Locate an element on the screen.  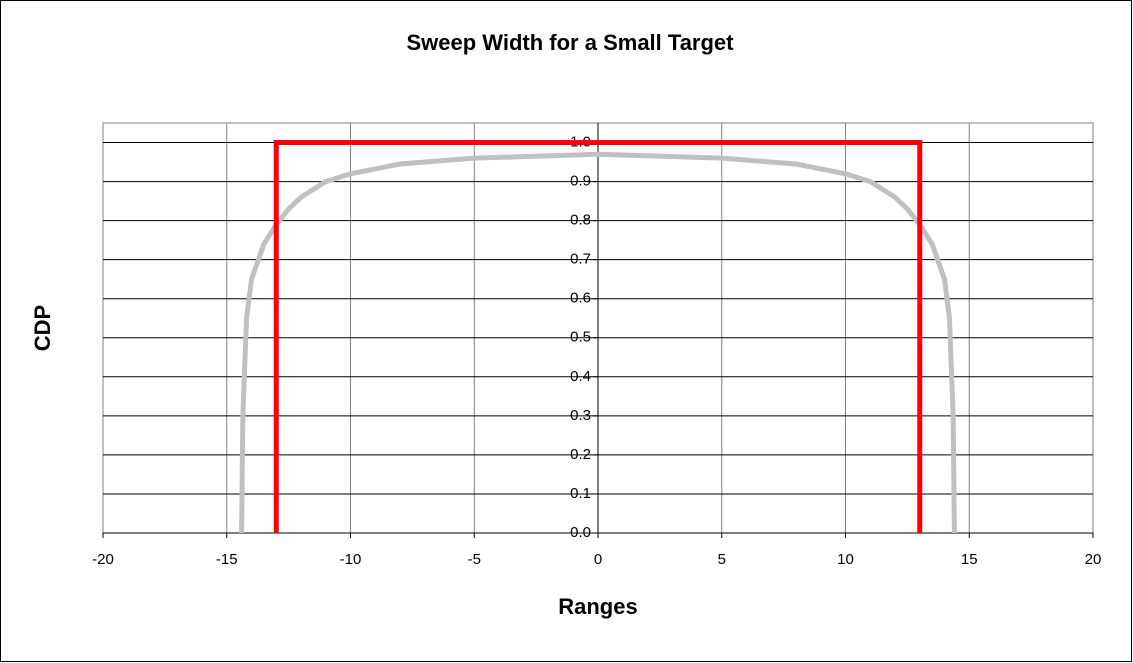
x-tick-label: -15 is located at coordinates (227, 559).